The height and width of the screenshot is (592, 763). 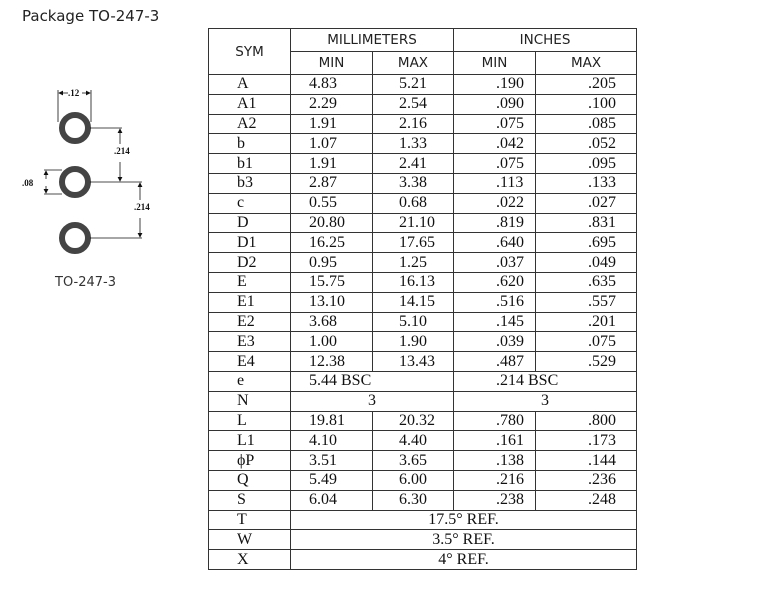 What do you see at coordinates (249, 124) in the screenshot?
I see `symbol-cell: A2` at bounding box center [249, 124].